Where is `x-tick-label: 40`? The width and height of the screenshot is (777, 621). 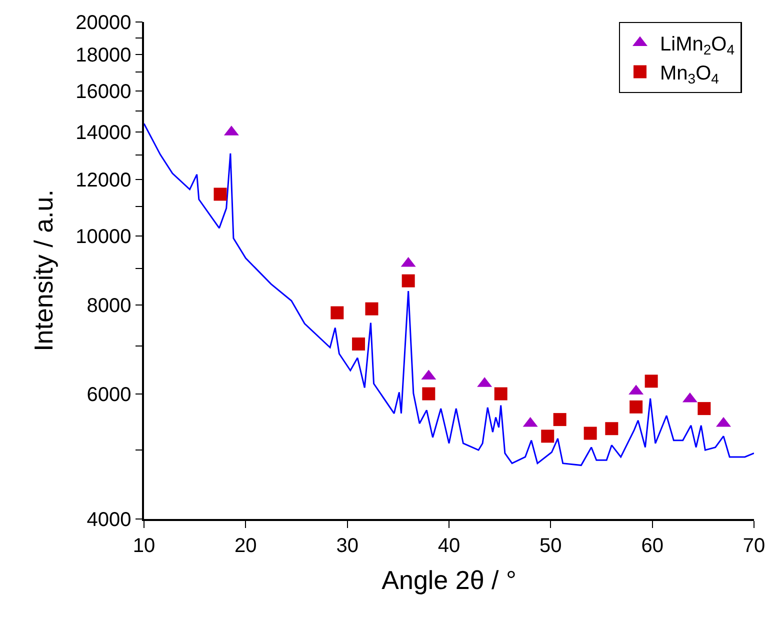 x-tick-label: 40 is located at coordinates (449, 545).